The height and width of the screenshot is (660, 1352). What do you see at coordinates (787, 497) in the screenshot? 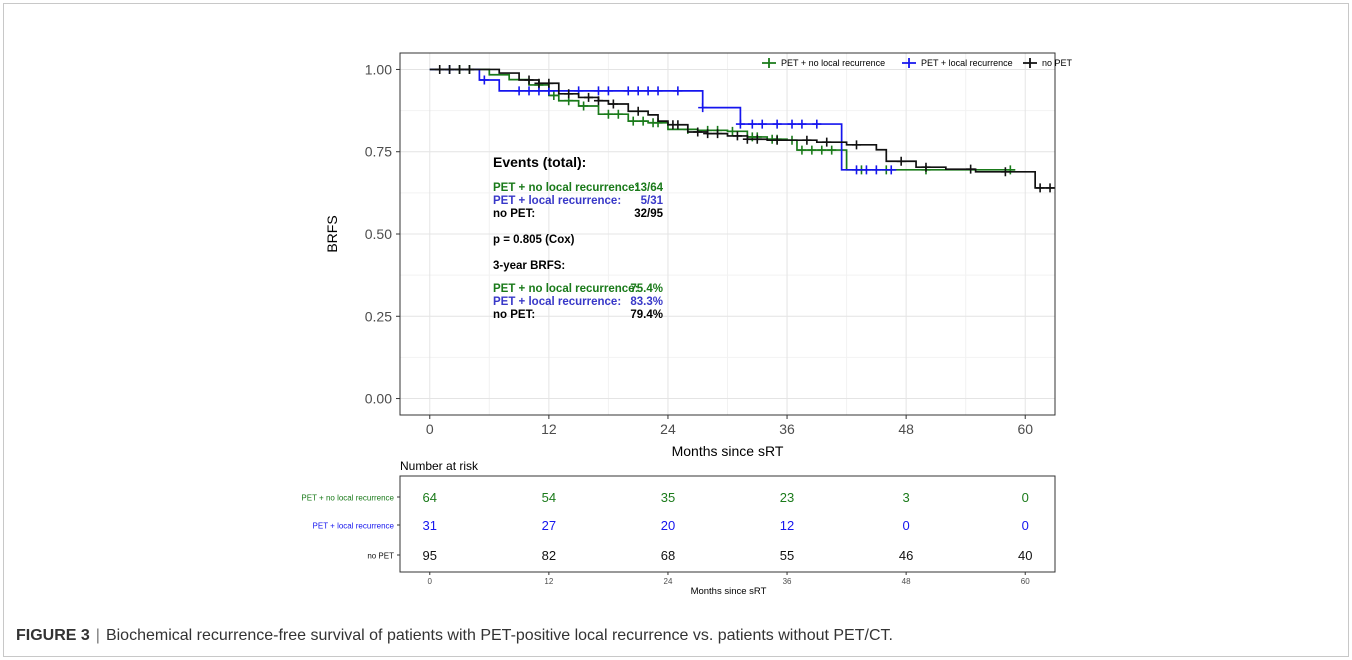
I see `risk-count: 23` at bounding box center [787, 497].